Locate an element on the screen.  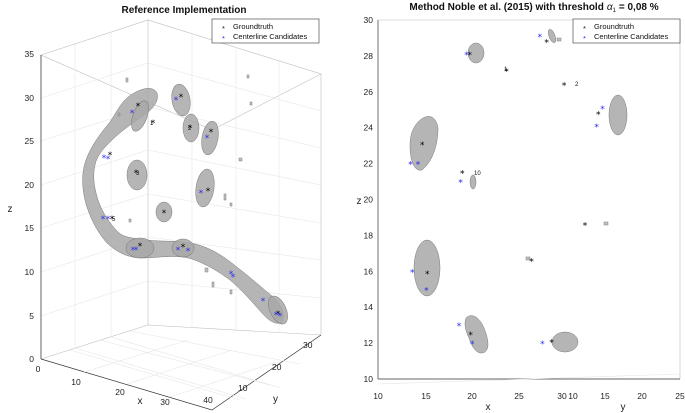
tick-label: 0 is located at coordinates (38, 369).